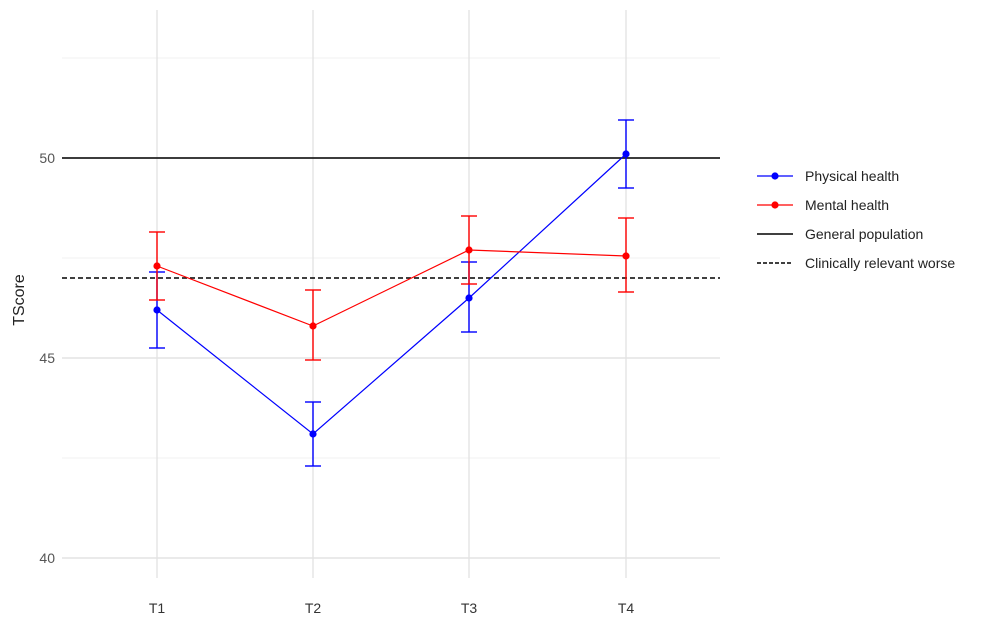 This screenshot has width=984, height=621. I want to click on legend-label-physical-health: Physical health, so click(852, 176).